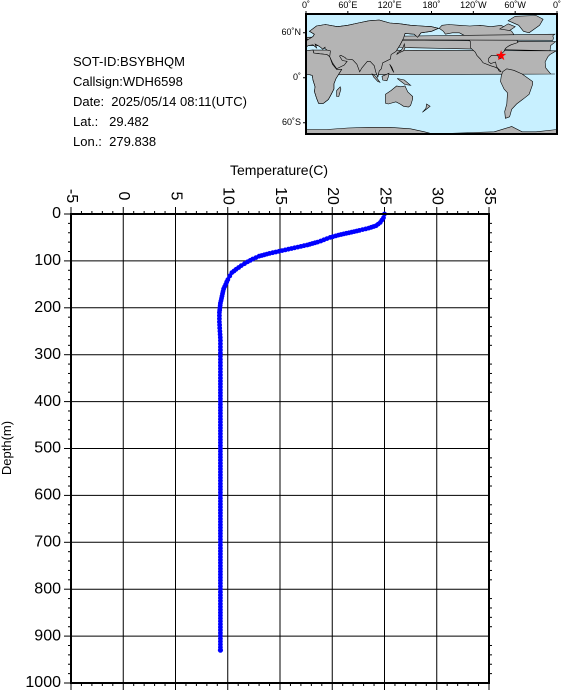  What do you see at coordinates (7, 448) in the screenshot?
I see `y-axis-title: Depth(m)` at bounding box center [7, 448].